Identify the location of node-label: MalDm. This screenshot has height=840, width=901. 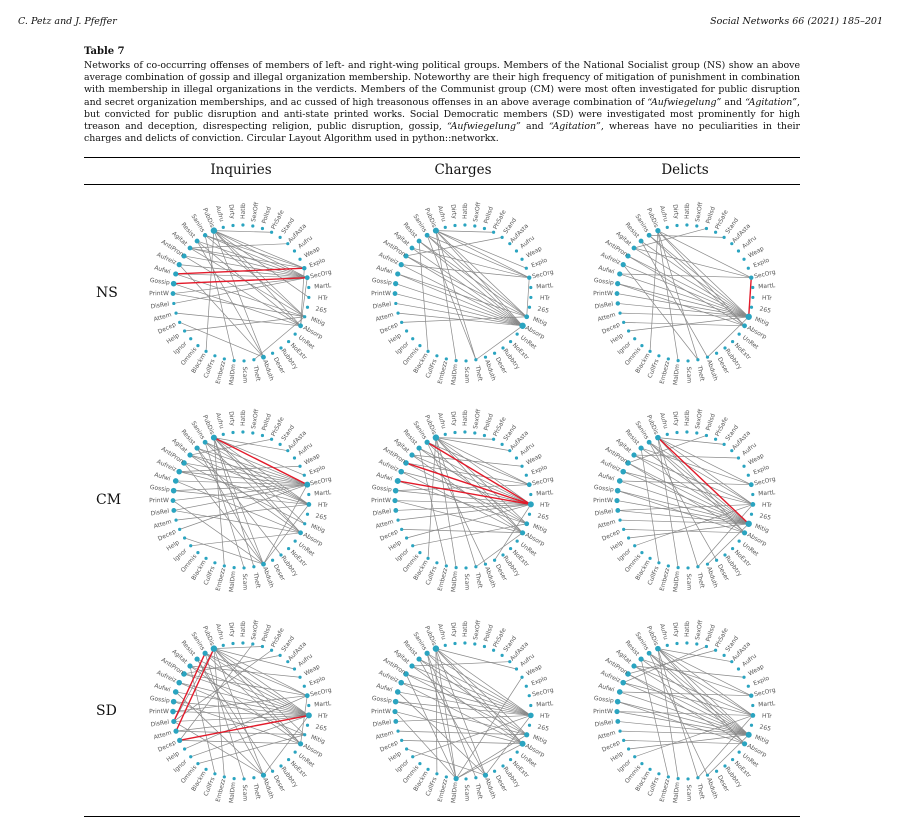
(454, 582).